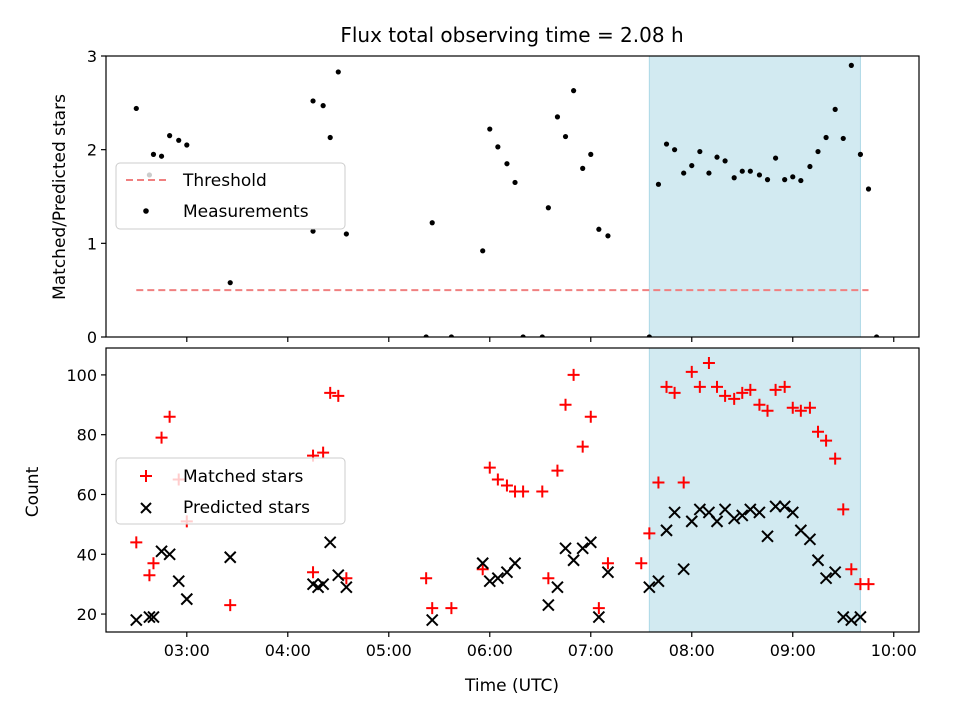 Image resolution: width=960 pixels, height=720 pixels. I want to click on x-axis-label: Time (UTC), so click(511, 686).